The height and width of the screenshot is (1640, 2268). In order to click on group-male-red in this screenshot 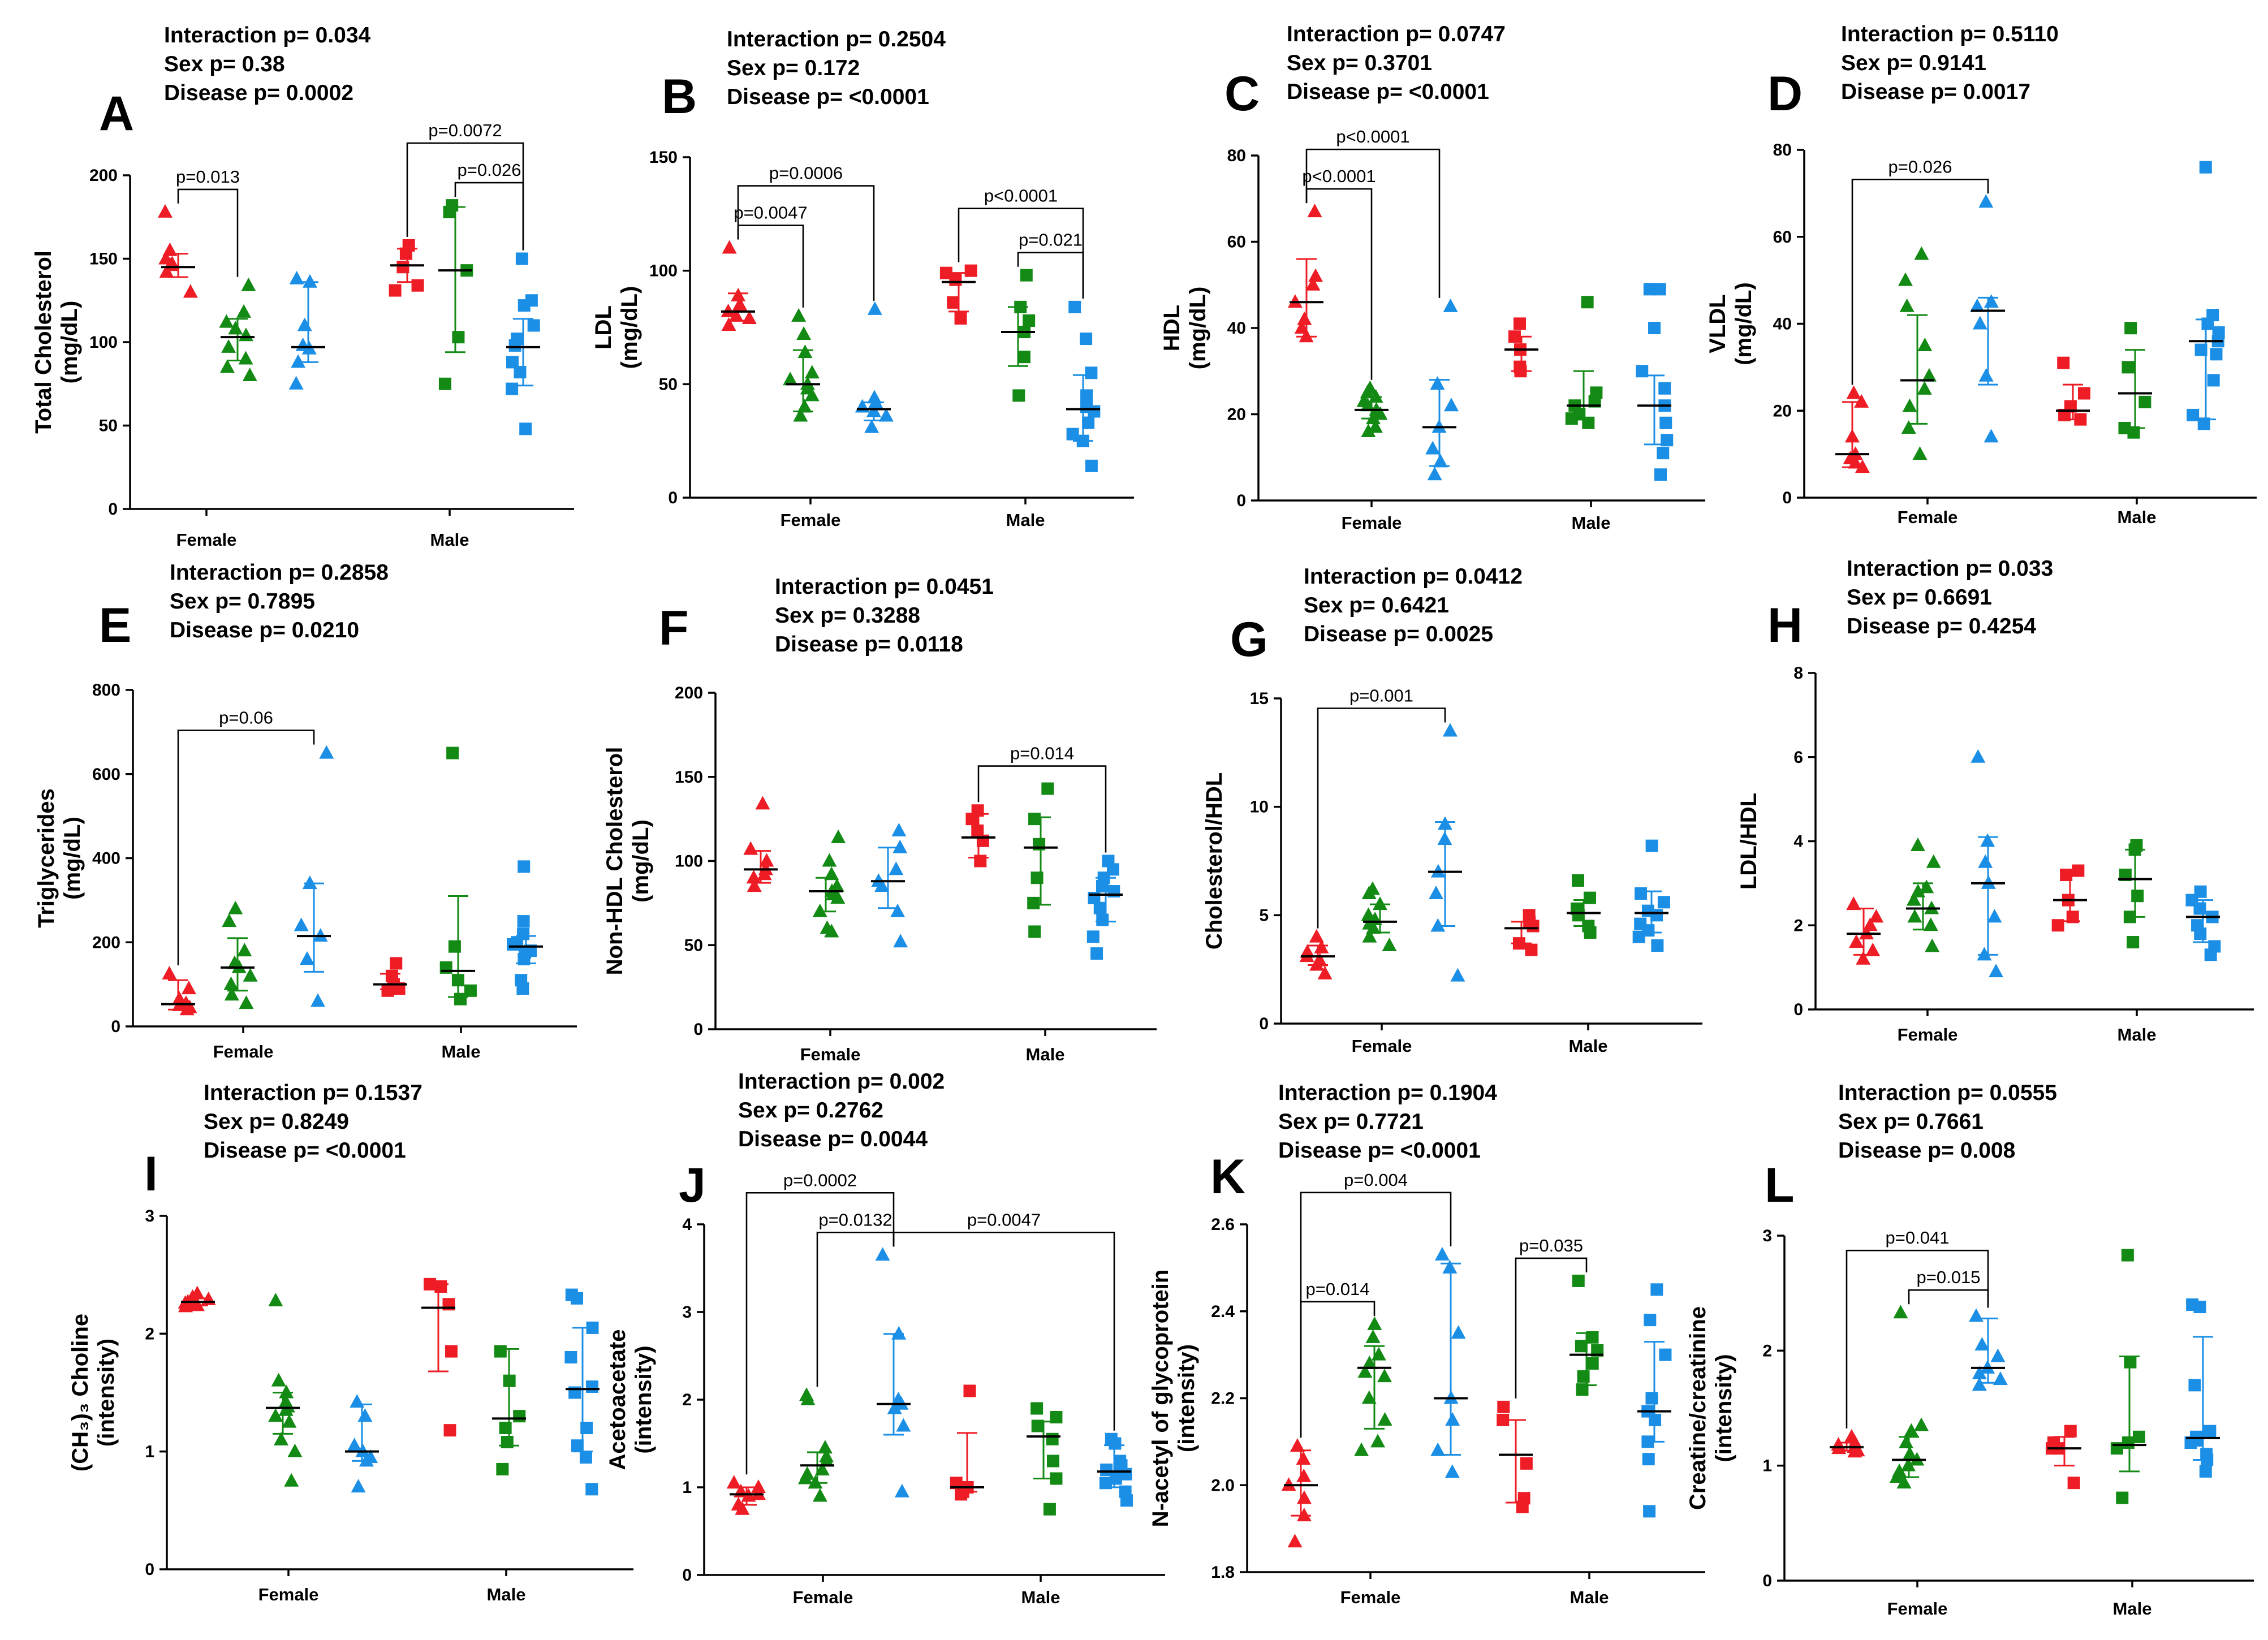, I will do `click(1515, 1457)`.